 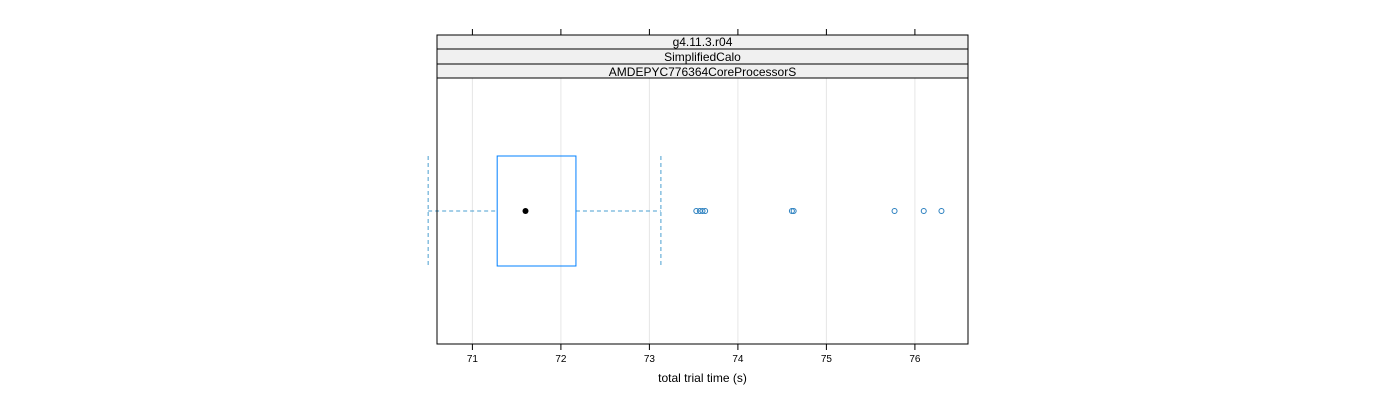 What do you see at coordinates (827, 359) in the screenshot?
I see `x-tick-label: 75` at bounding box center [827, 359].